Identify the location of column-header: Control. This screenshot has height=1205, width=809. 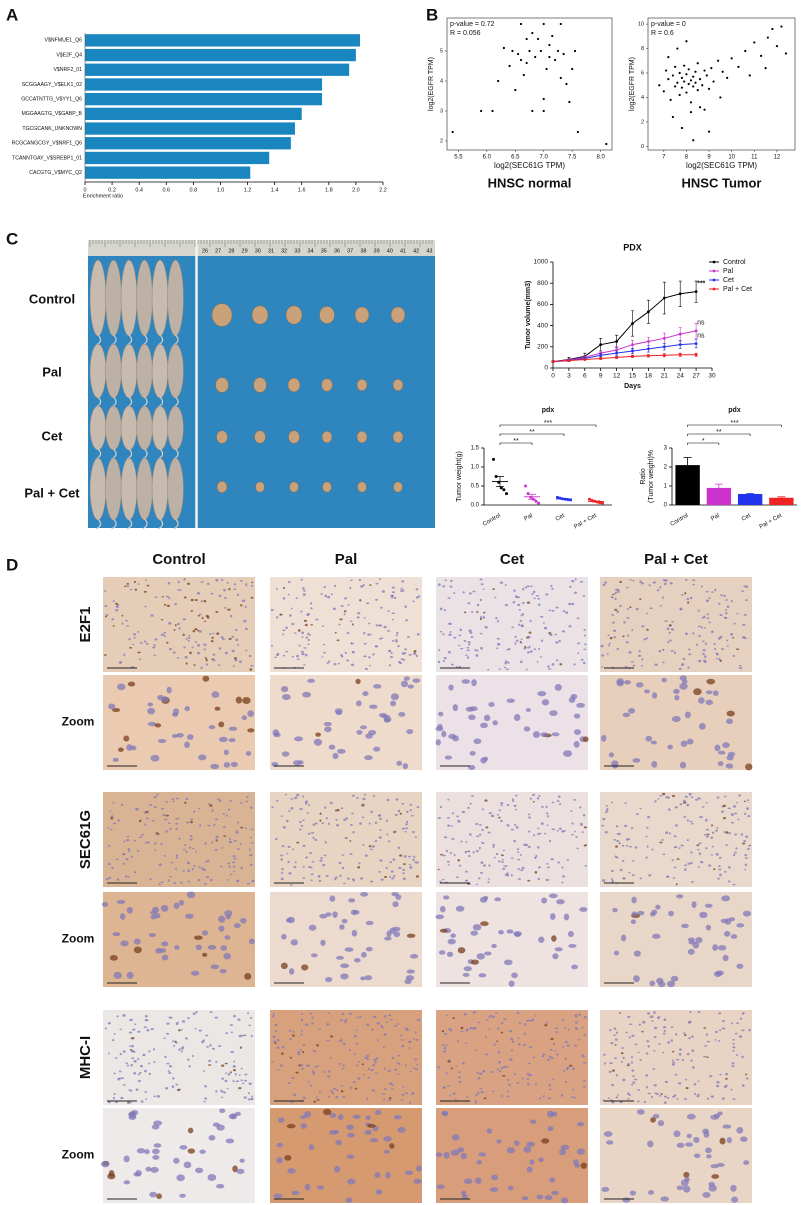
(178, 559).